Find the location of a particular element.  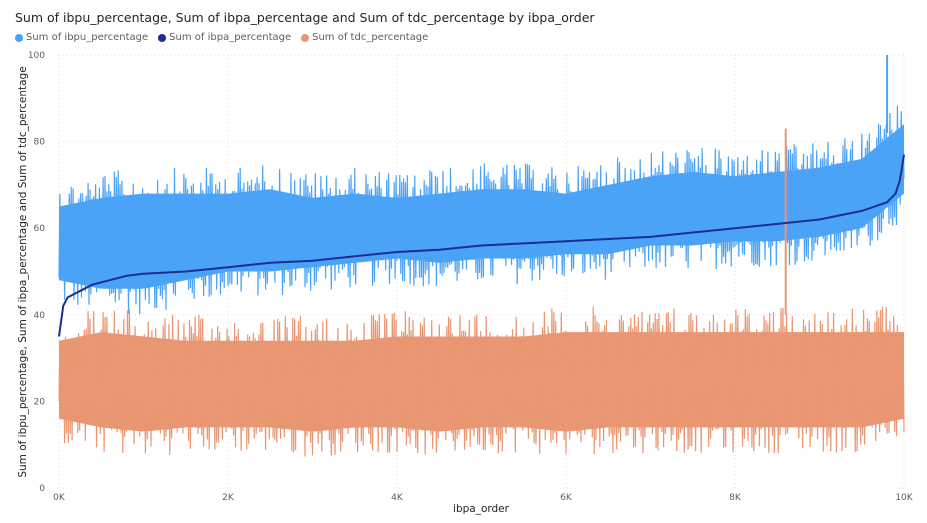

x-axis-label: ibpa_order is located at coordinates (481, 509).